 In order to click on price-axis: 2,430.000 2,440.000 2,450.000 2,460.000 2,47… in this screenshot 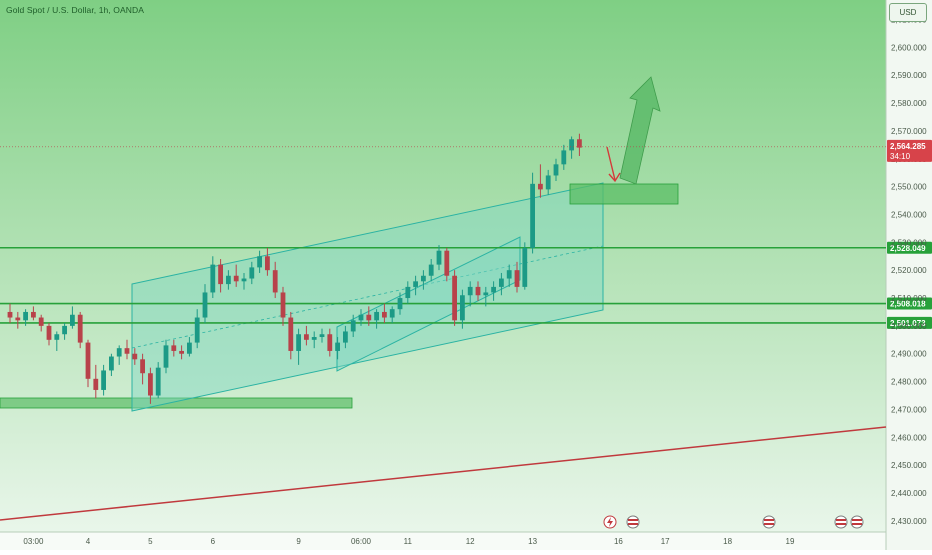, I will do `click(909, 270)`.